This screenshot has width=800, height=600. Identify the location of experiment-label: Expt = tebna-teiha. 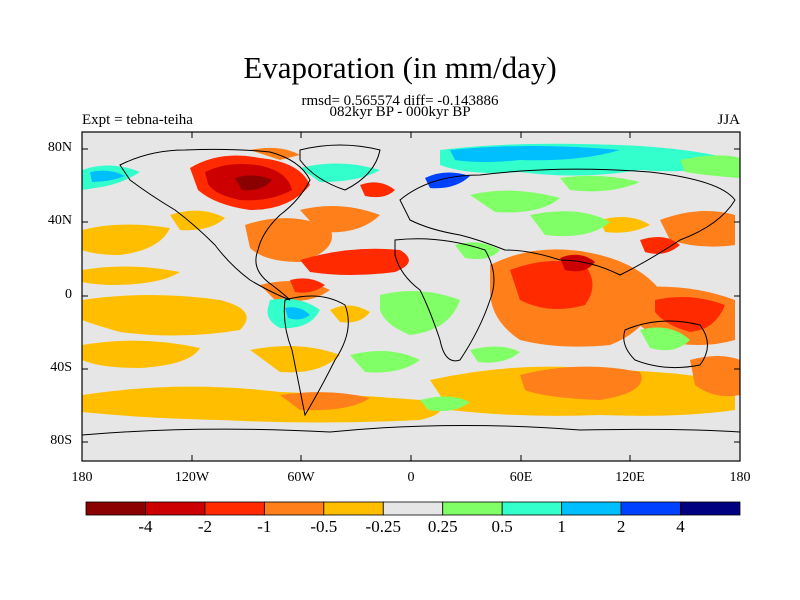
(137, 120).